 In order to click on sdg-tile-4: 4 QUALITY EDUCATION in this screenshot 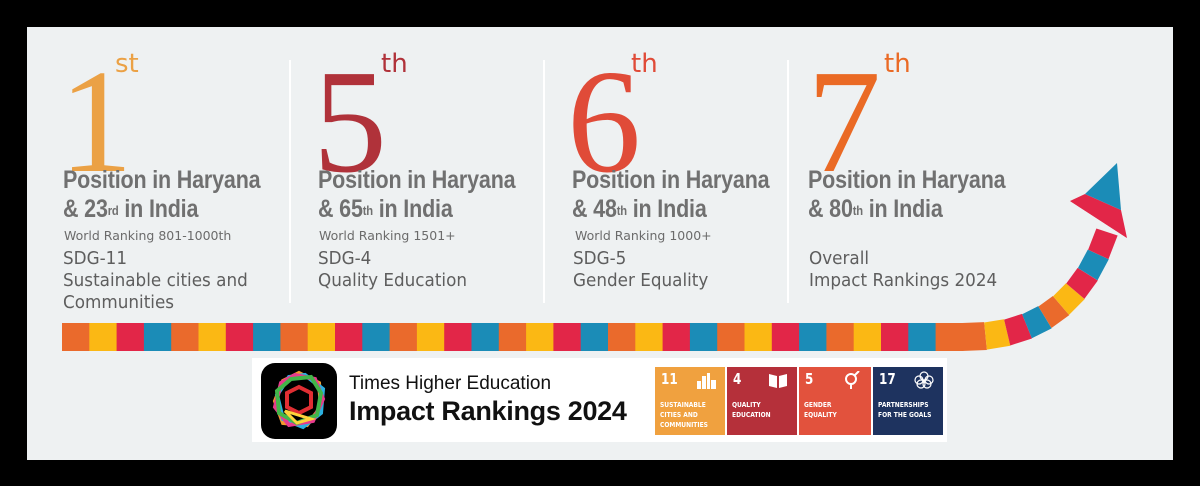, I will do `click(762, 401)`.